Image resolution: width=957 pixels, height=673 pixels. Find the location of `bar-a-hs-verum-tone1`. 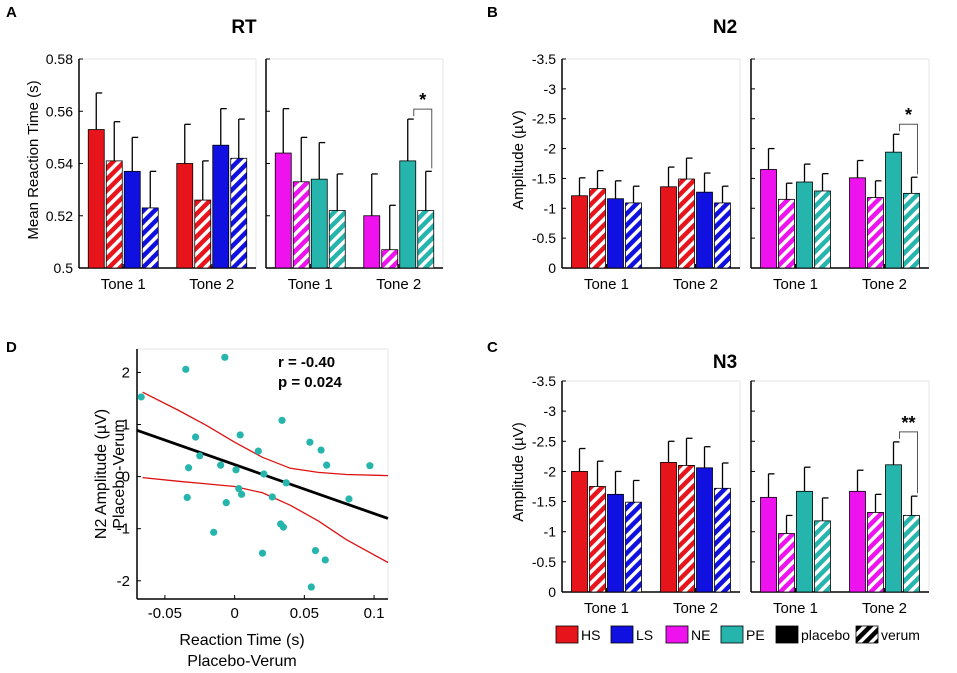

bar-a-hs-verum-tone1 is located at coordinates (114, 214).